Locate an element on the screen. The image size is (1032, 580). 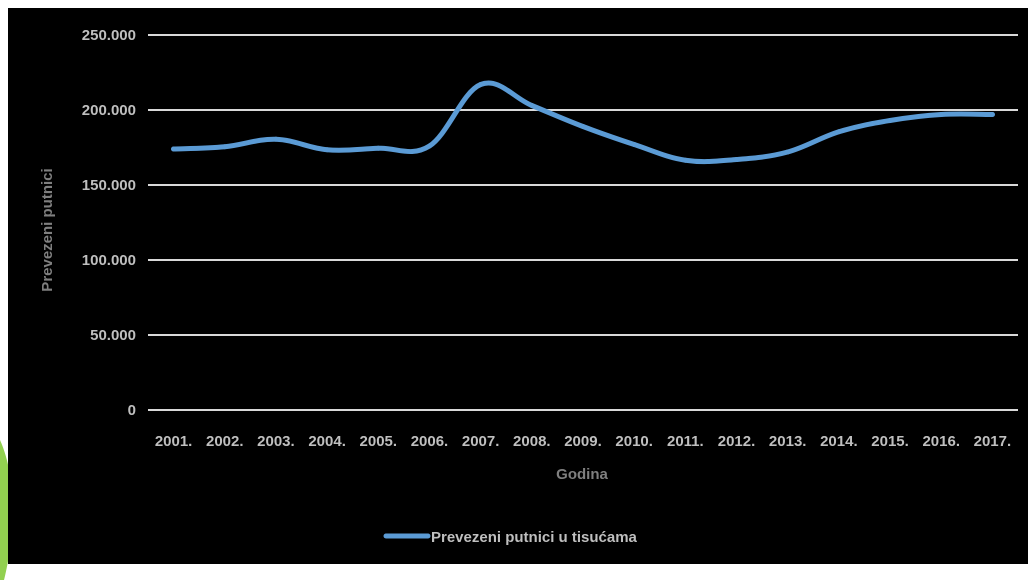
x-axis-title: Godina is located at coordinates (582, 474).